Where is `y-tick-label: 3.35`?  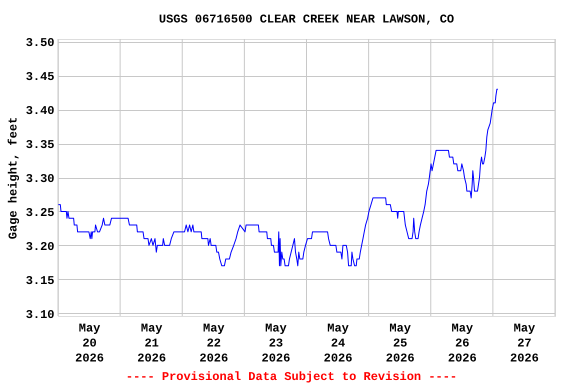 y-tick-label: 3.35 is located at coordinates (40, 145).